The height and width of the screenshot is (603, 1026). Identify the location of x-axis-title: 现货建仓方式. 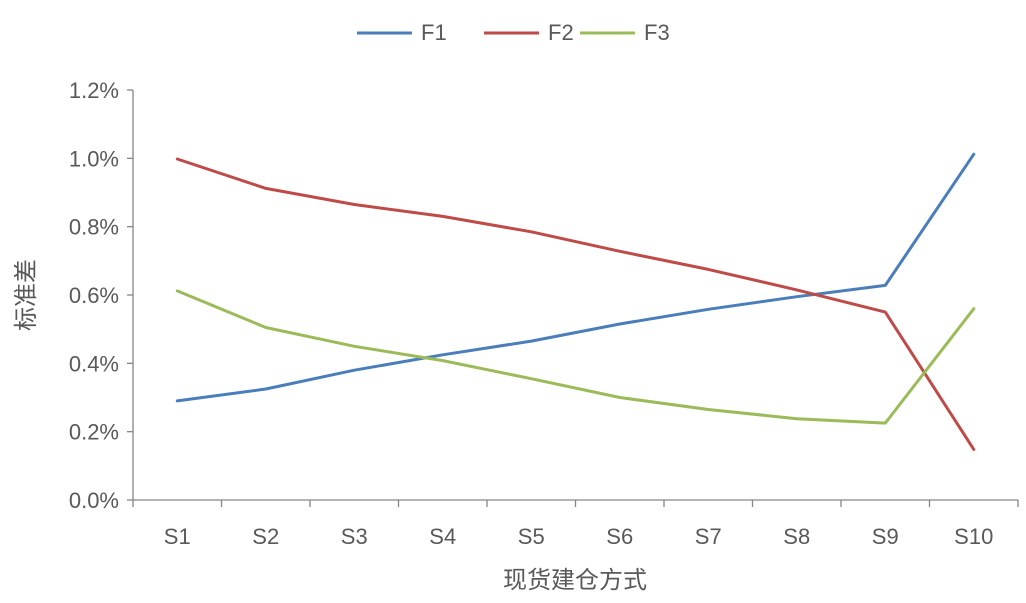
(575, 580).